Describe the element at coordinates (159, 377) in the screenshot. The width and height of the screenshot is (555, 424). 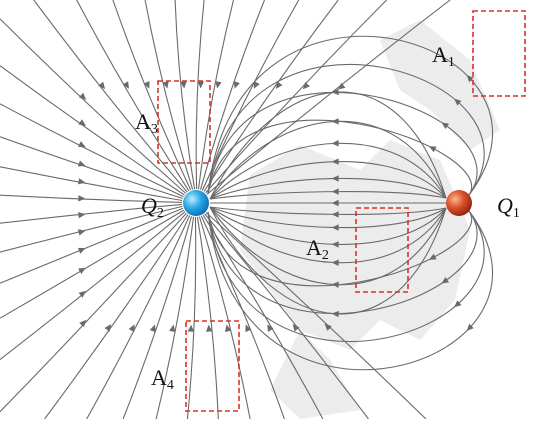
I see `region-a4-letter: A` at that location.